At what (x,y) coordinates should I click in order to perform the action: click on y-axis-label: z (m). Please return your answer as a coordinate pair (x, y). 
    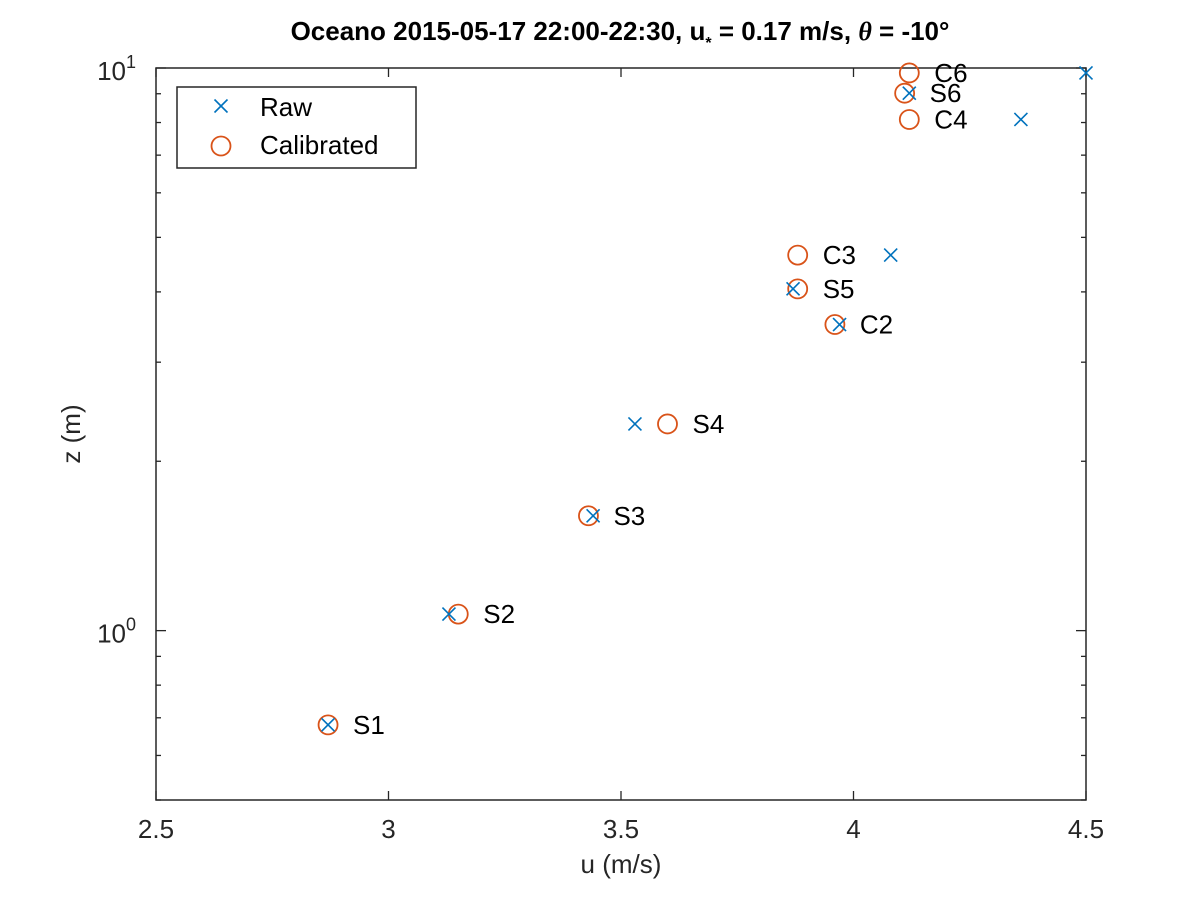
    Looking at the image, I should click on (71, 433).